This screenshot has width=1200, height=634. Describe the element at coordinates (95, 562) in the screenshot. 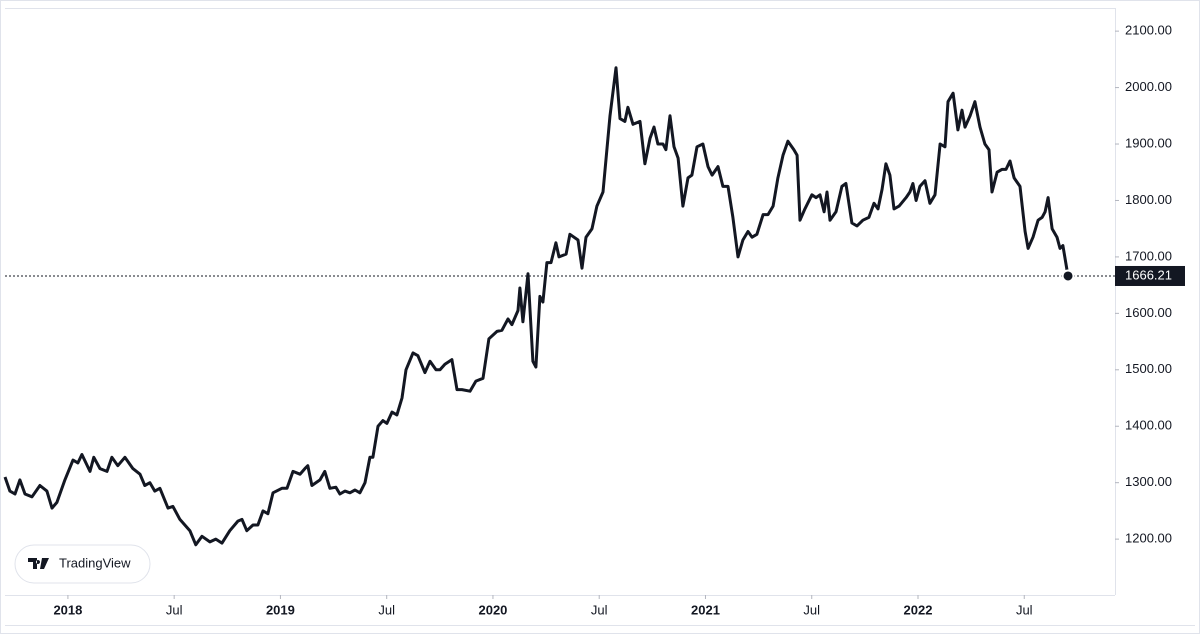

I see `brand-text: TradingView` at that location.